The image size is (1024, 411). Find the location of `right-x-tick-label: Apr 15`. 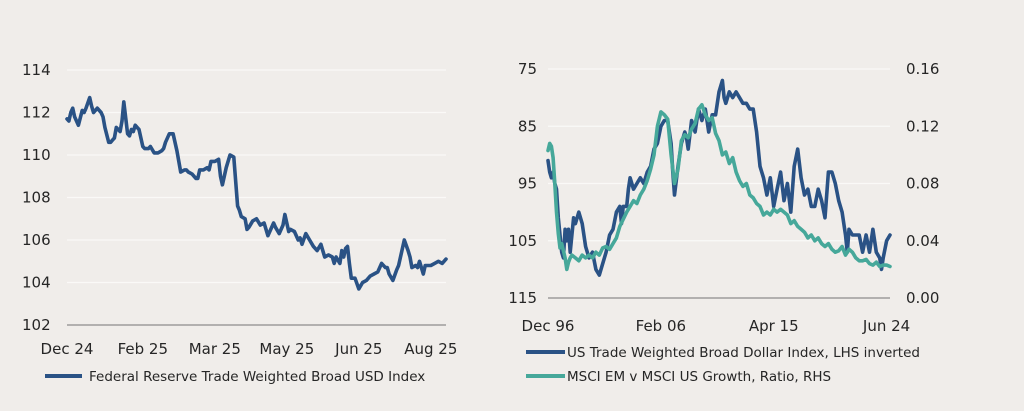

right-x-tick-label: Apr 15 is located at coordinates (774, 326).